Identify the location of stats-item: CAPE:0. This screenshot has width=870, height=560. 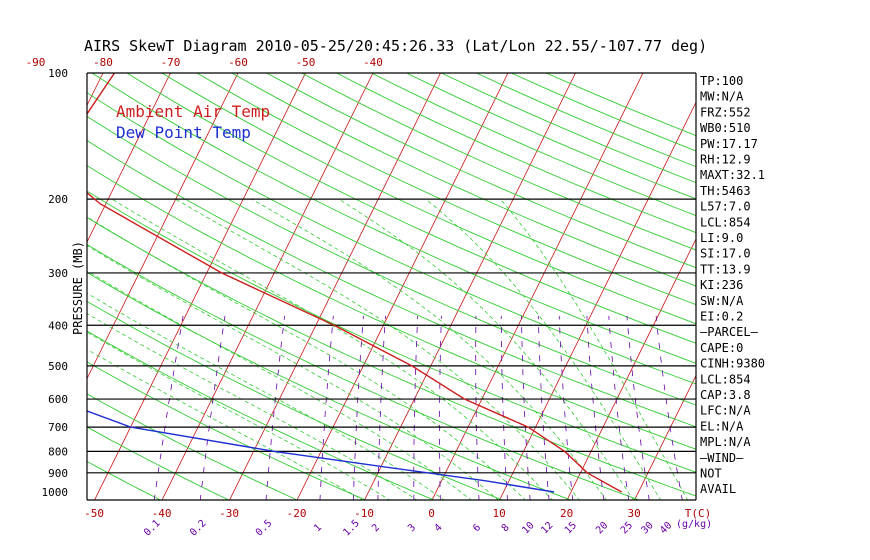
(721, 348).